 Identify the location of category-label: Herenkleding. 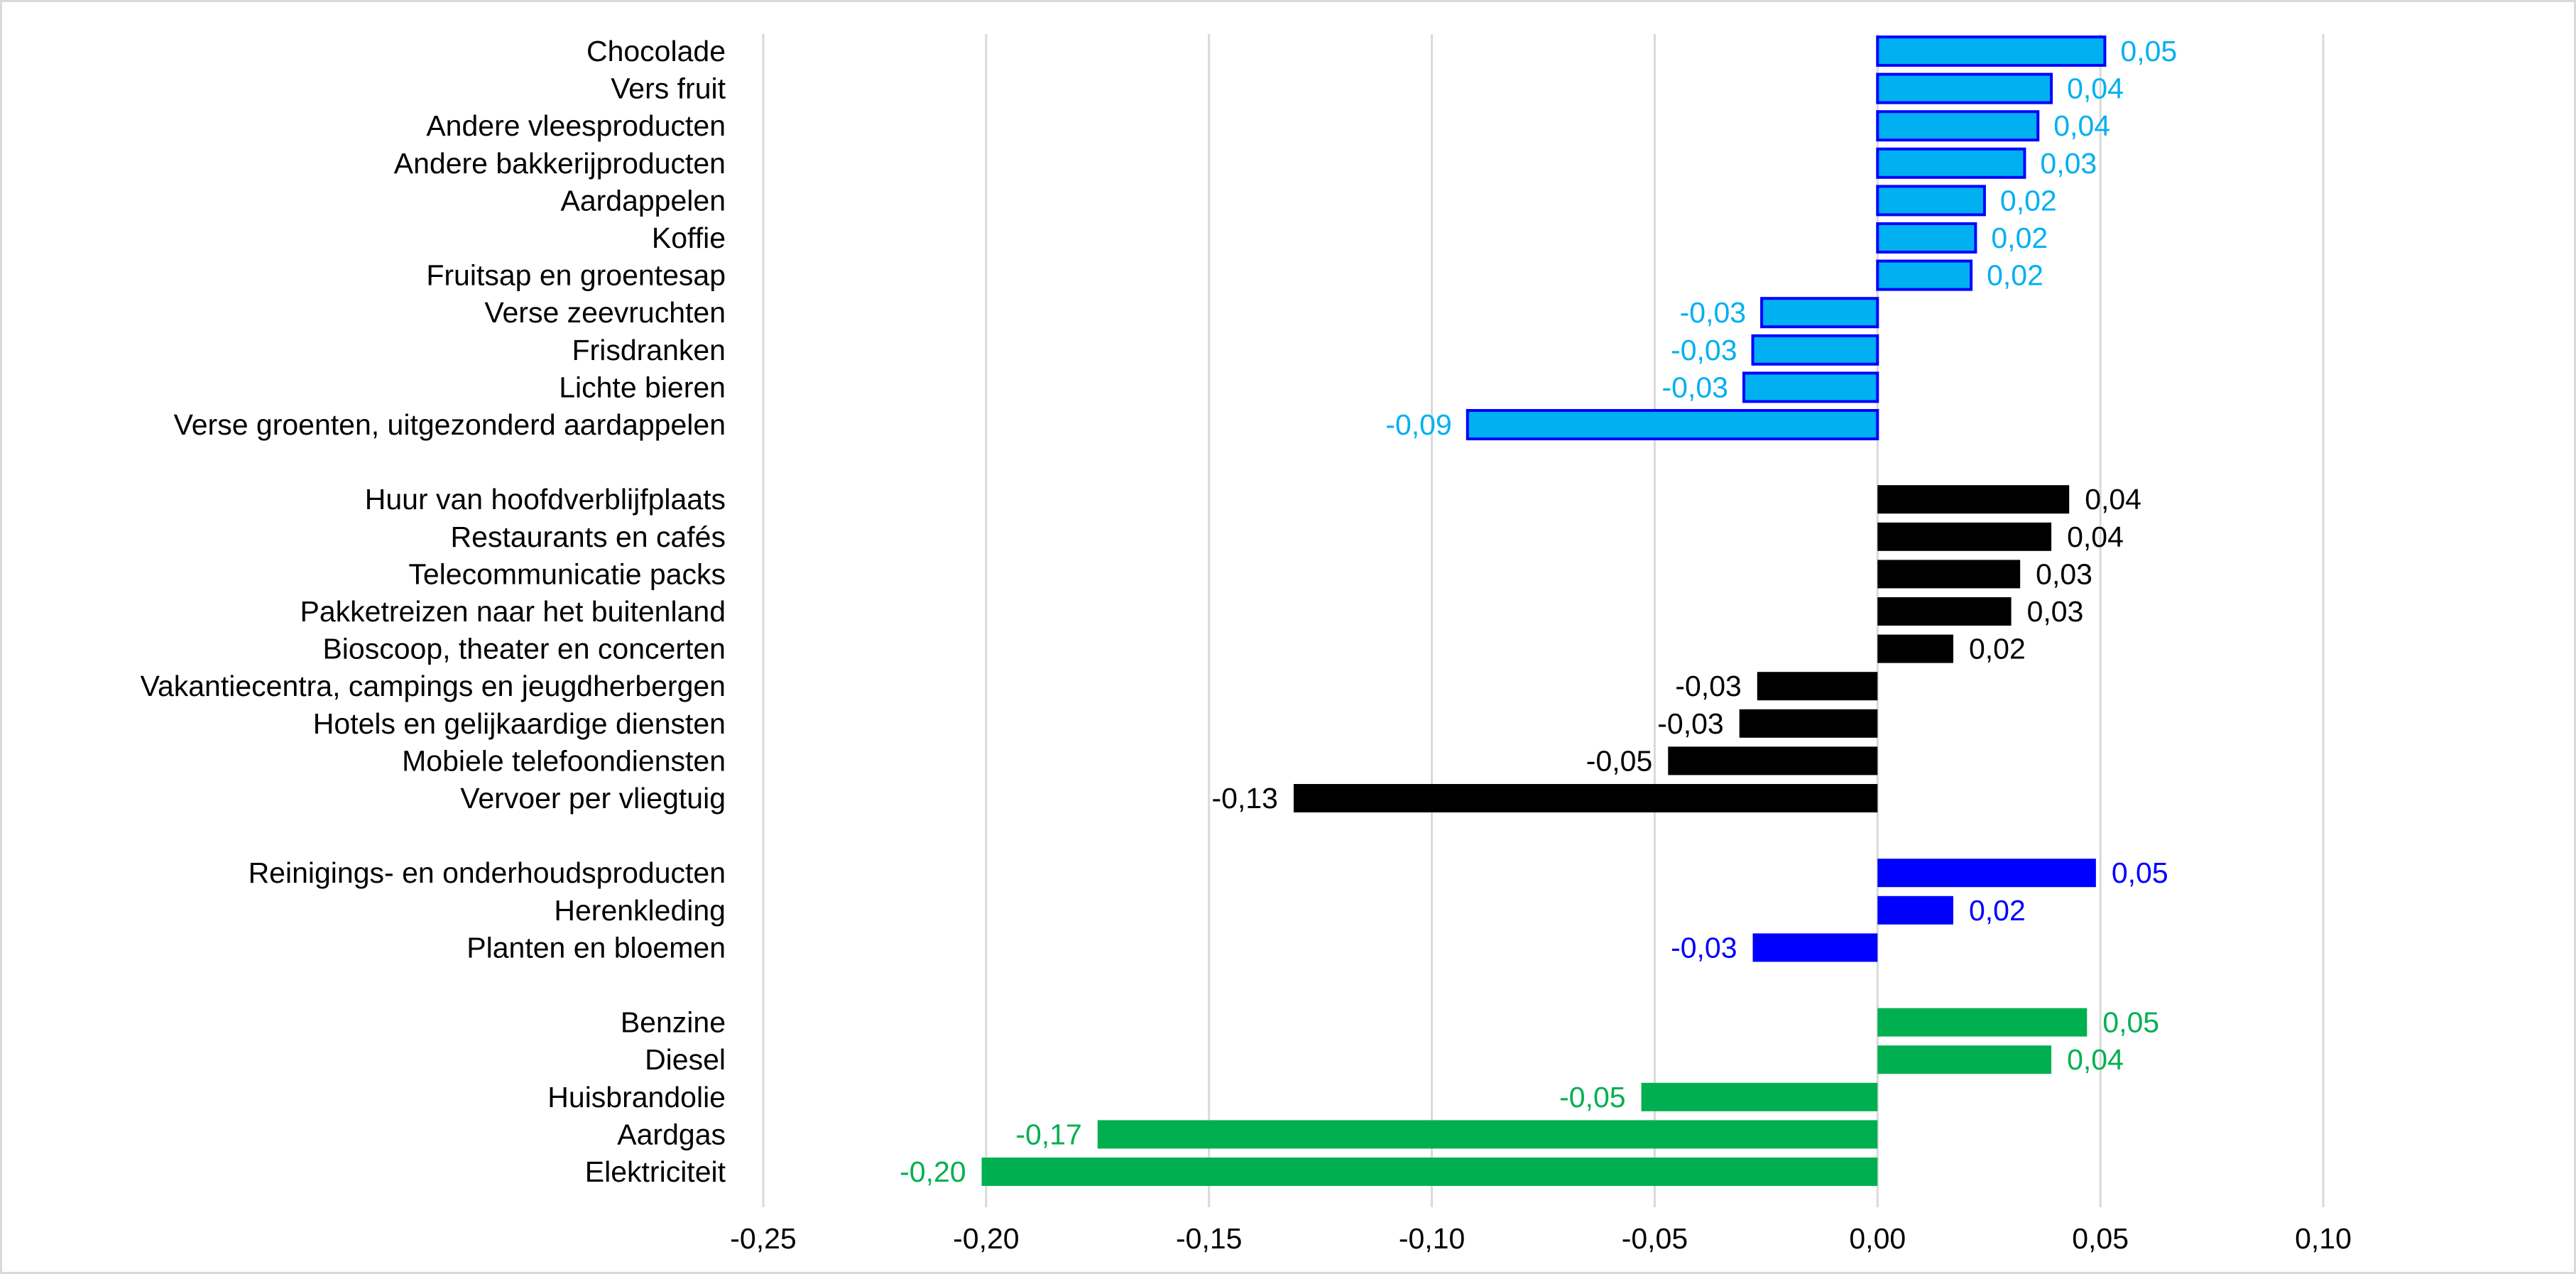
(640, 911).